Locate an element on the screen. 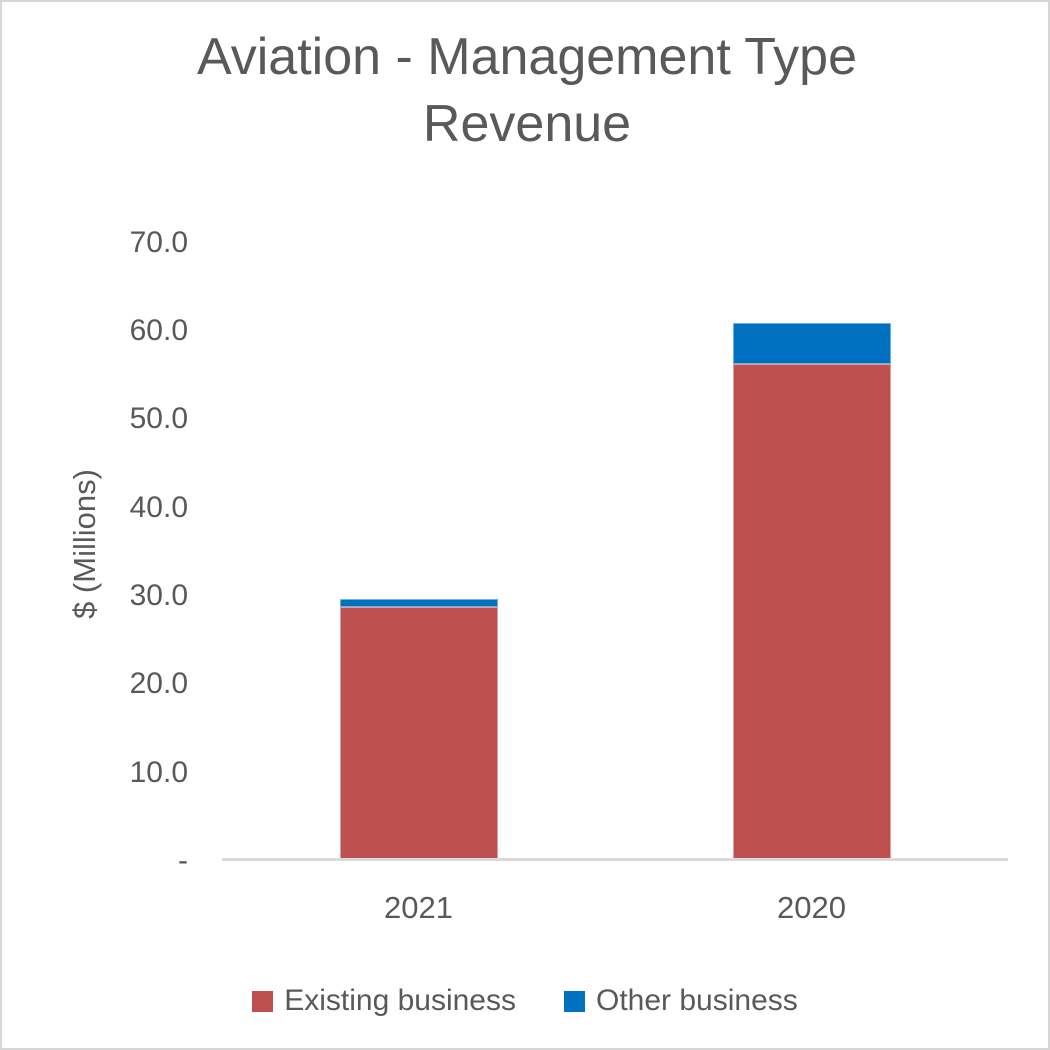  legend: Existing business Other business is located at coordinates (525, 1001).